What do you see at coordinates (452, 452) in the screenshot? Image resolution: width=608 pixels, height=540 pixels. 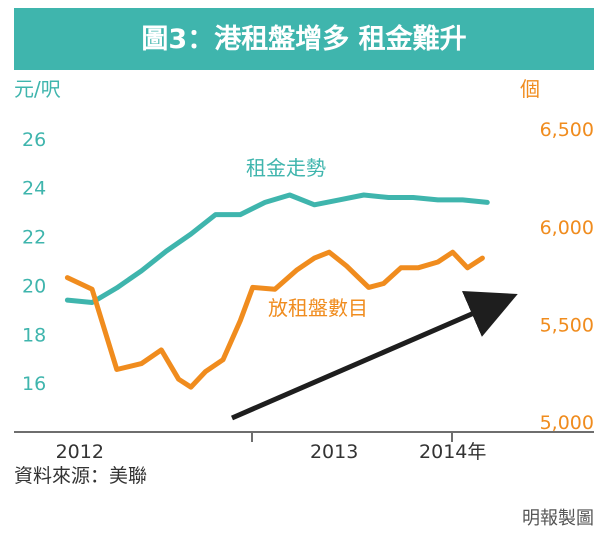 I see `x-tick-label: 2014年` at bounding box center [452, 452].